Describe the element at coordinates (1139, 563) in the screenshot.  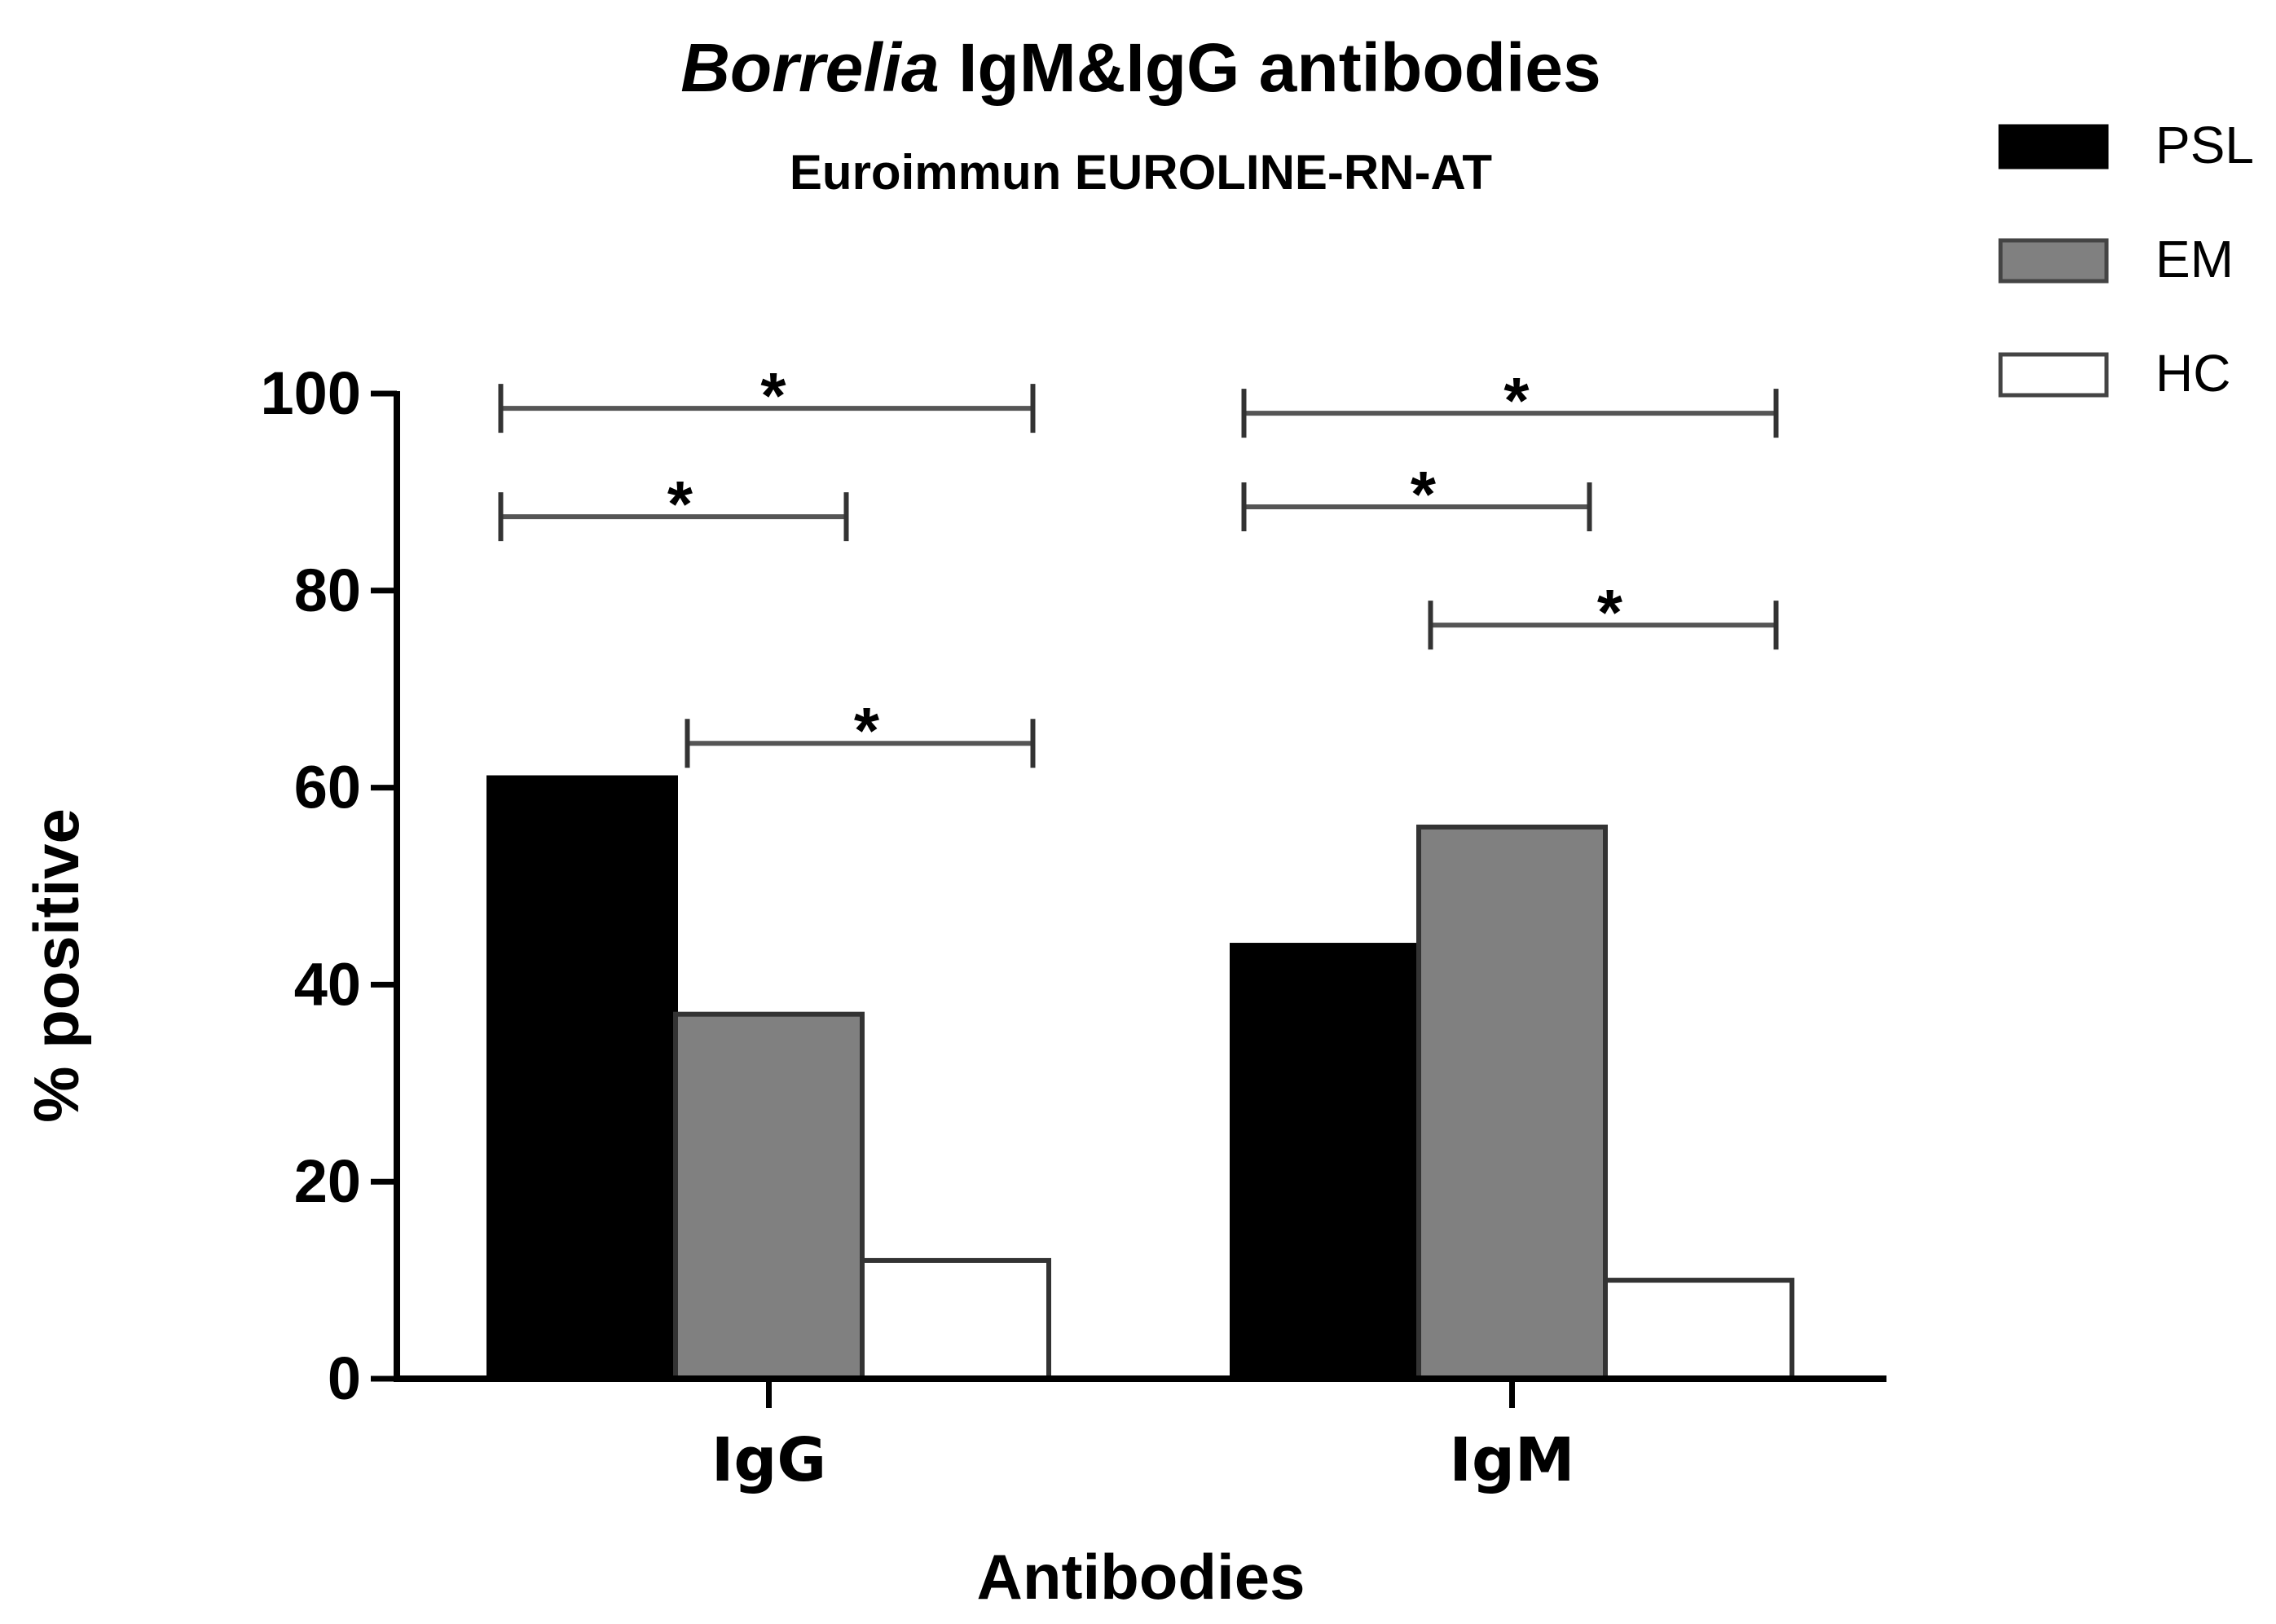
I see `significance-brackets: * * * * * *` at that location.